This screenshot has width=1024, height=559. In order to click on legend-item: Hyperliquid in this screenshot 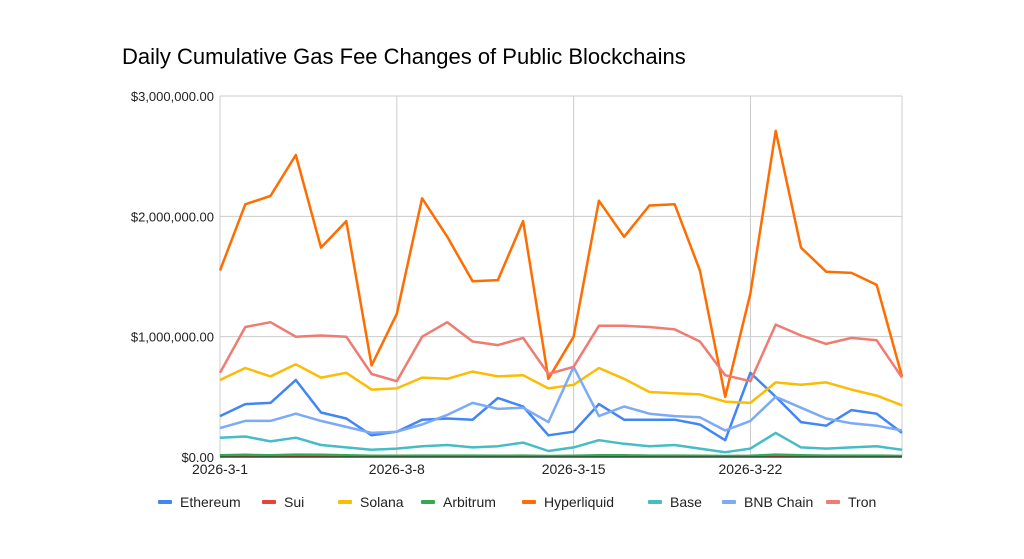, I will do `click(568, 502)`.